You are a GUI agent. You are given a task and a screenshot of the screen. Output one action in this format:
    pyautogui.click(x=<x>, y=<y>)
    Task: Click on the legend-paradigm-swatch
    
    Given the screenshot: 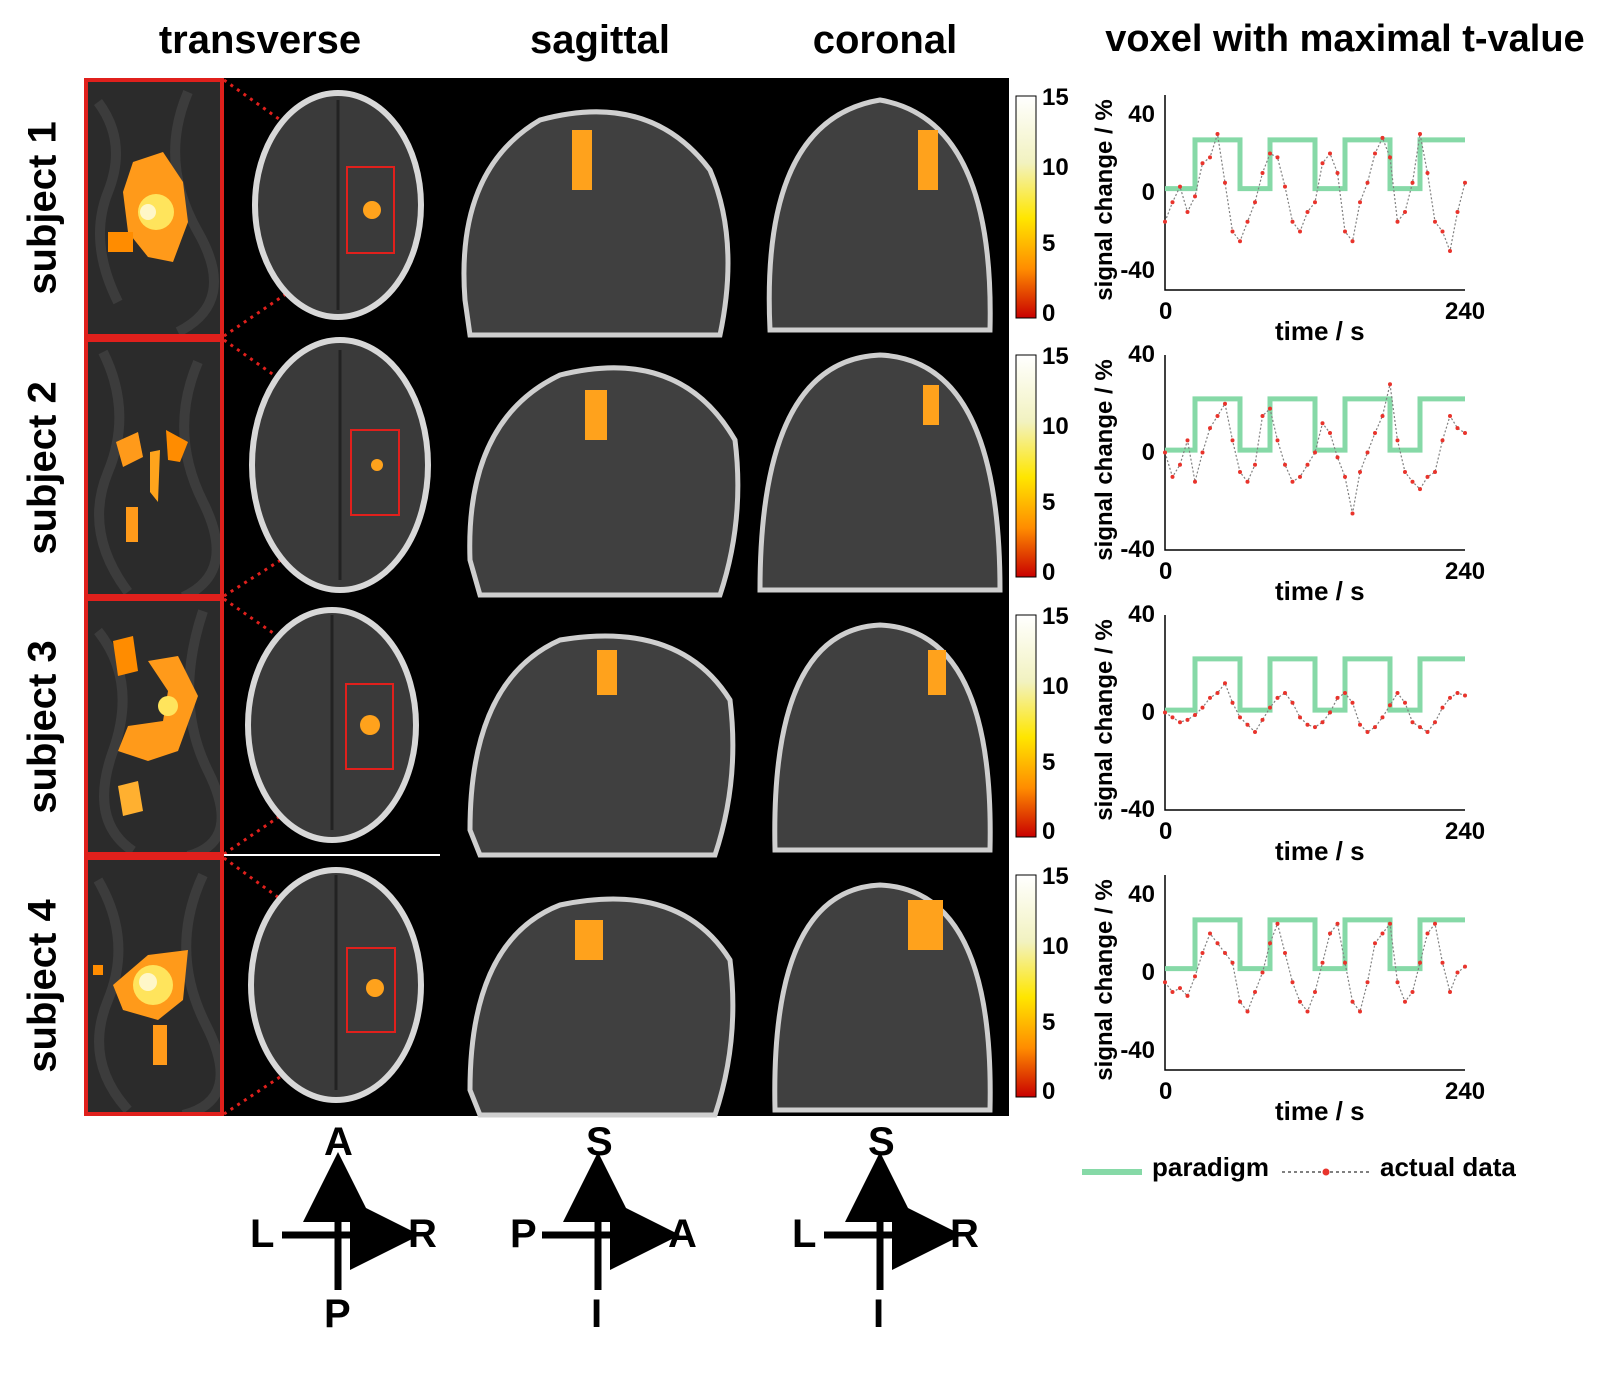 What is the action you would take?
    pyautogui.click(x=1112, y=1172)
    